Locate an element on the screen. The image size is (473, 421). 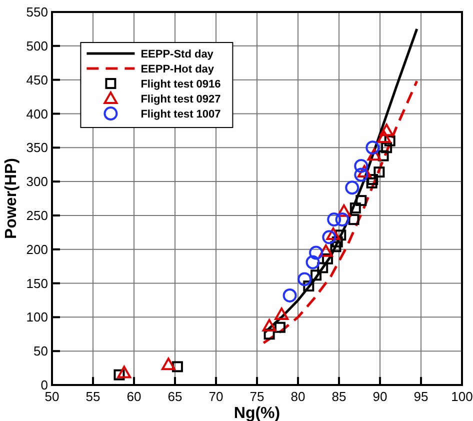
legend-label: Flight test 1007 is located at coordinates (180, 114).